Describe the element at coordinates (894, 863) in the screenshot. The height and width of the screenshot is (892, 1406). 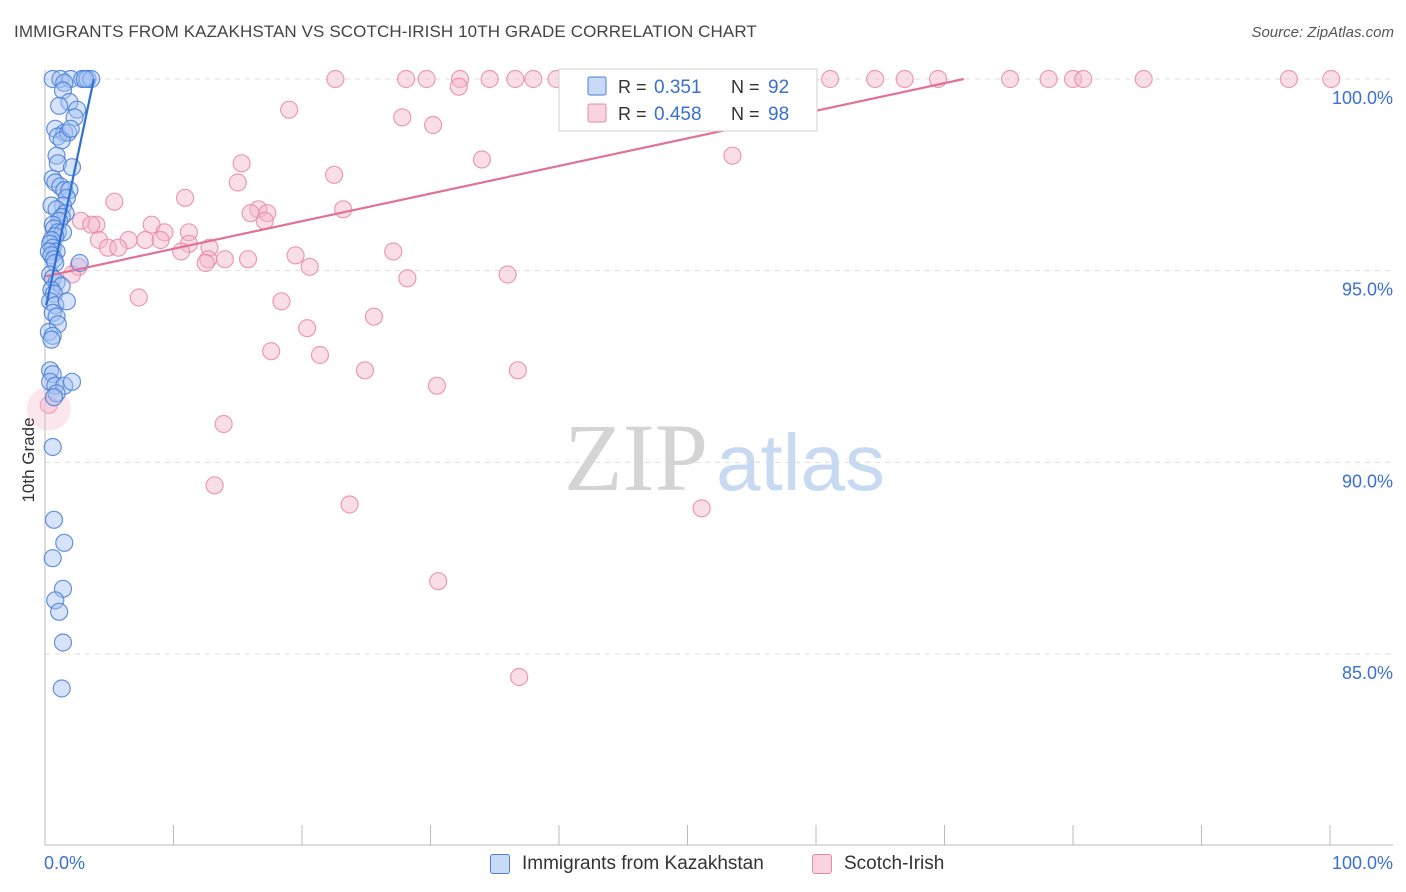
I see `legend-label-scotch-irish: Scotch-Irish` at that location.